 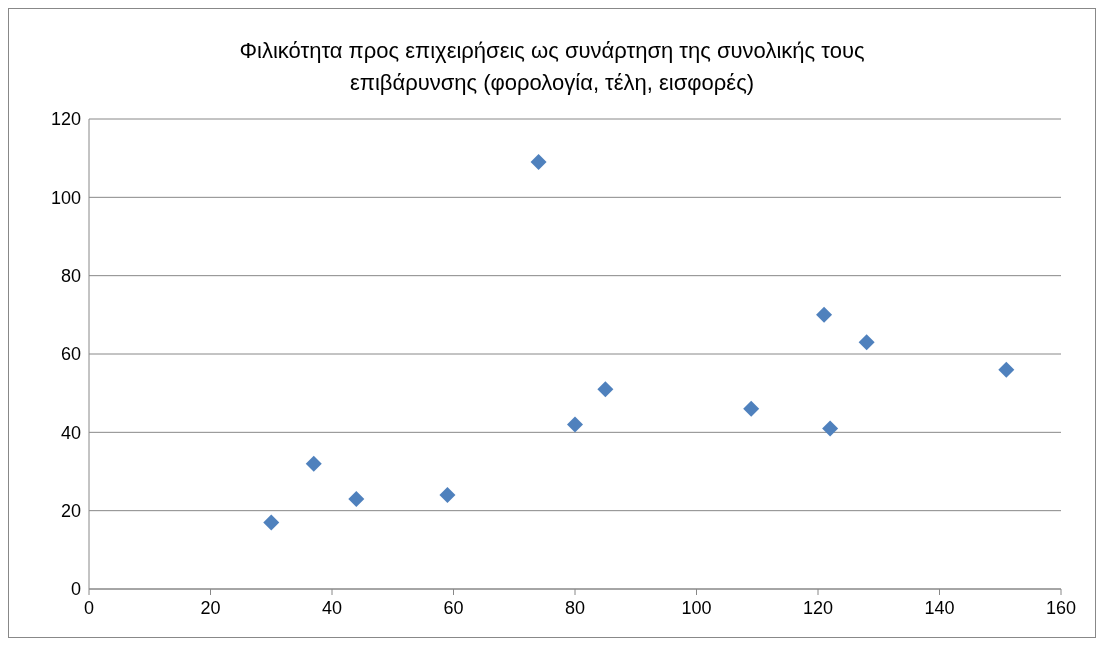 What do you see at coordinates (75, 589) in the screenshot?
I see `y-tick-label: 0` at bounding box center [75, 589].